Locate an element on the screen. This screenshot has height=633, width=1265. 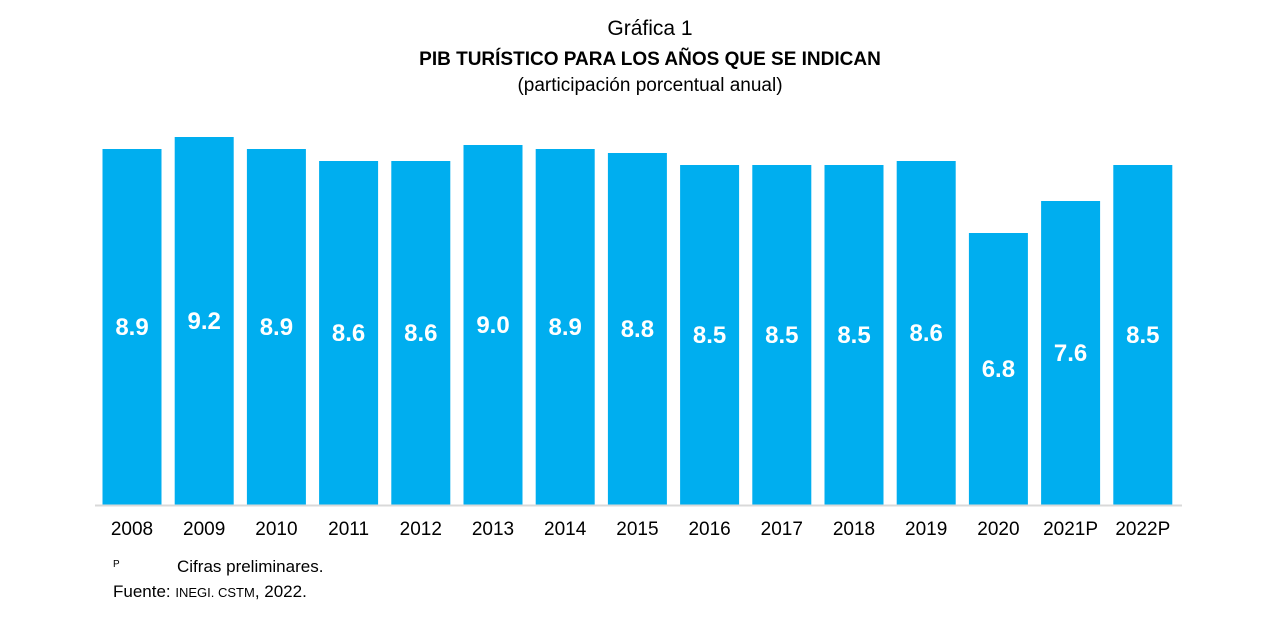
x-tick-label-2015: 2015 is located at coordinates (637, 529).